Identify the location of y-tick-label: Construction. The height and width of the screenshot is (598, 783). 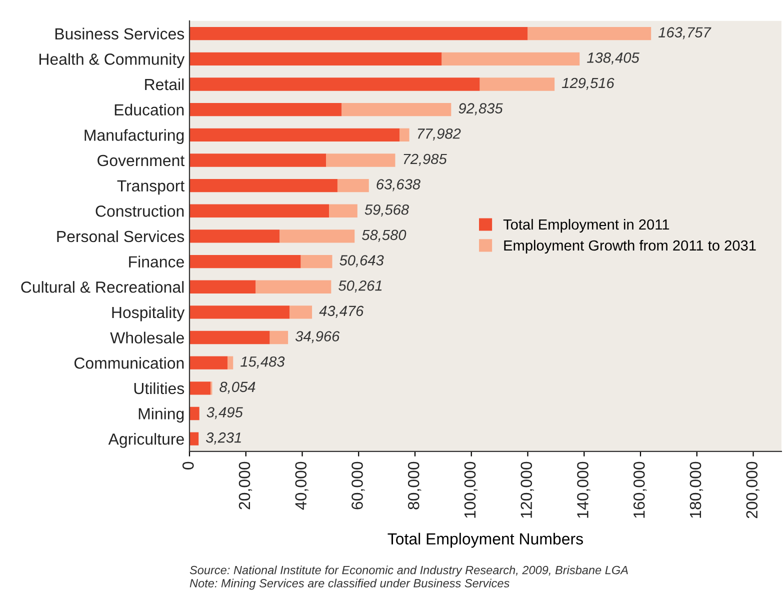
(140, 211).